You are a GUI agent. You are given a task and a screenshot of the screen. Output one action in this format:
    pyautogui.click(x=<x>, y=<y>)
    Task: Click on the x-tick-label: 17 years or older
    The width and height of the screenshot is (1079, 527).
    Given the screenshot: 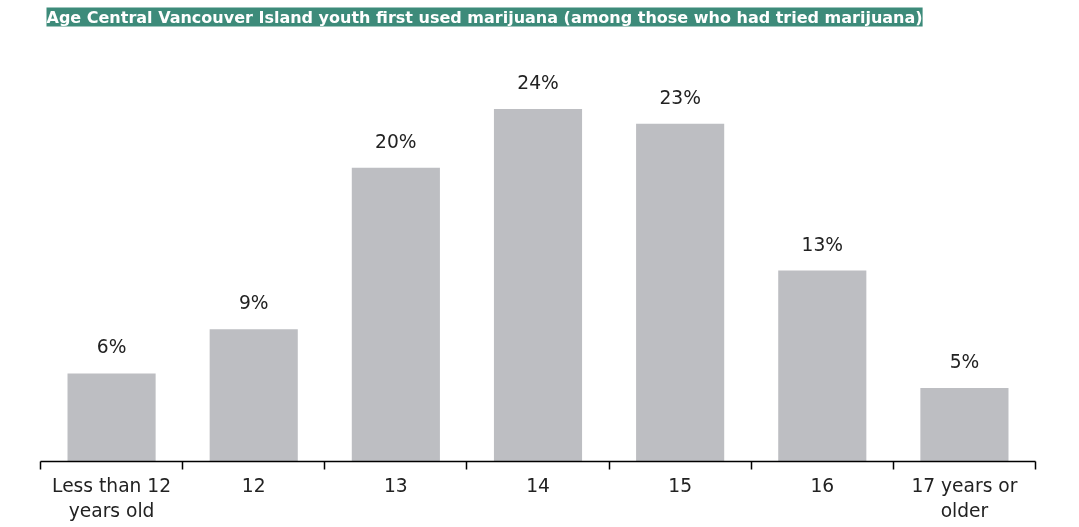 What is the action you would take?
    pyautogui.click(x=964, y=497)
    